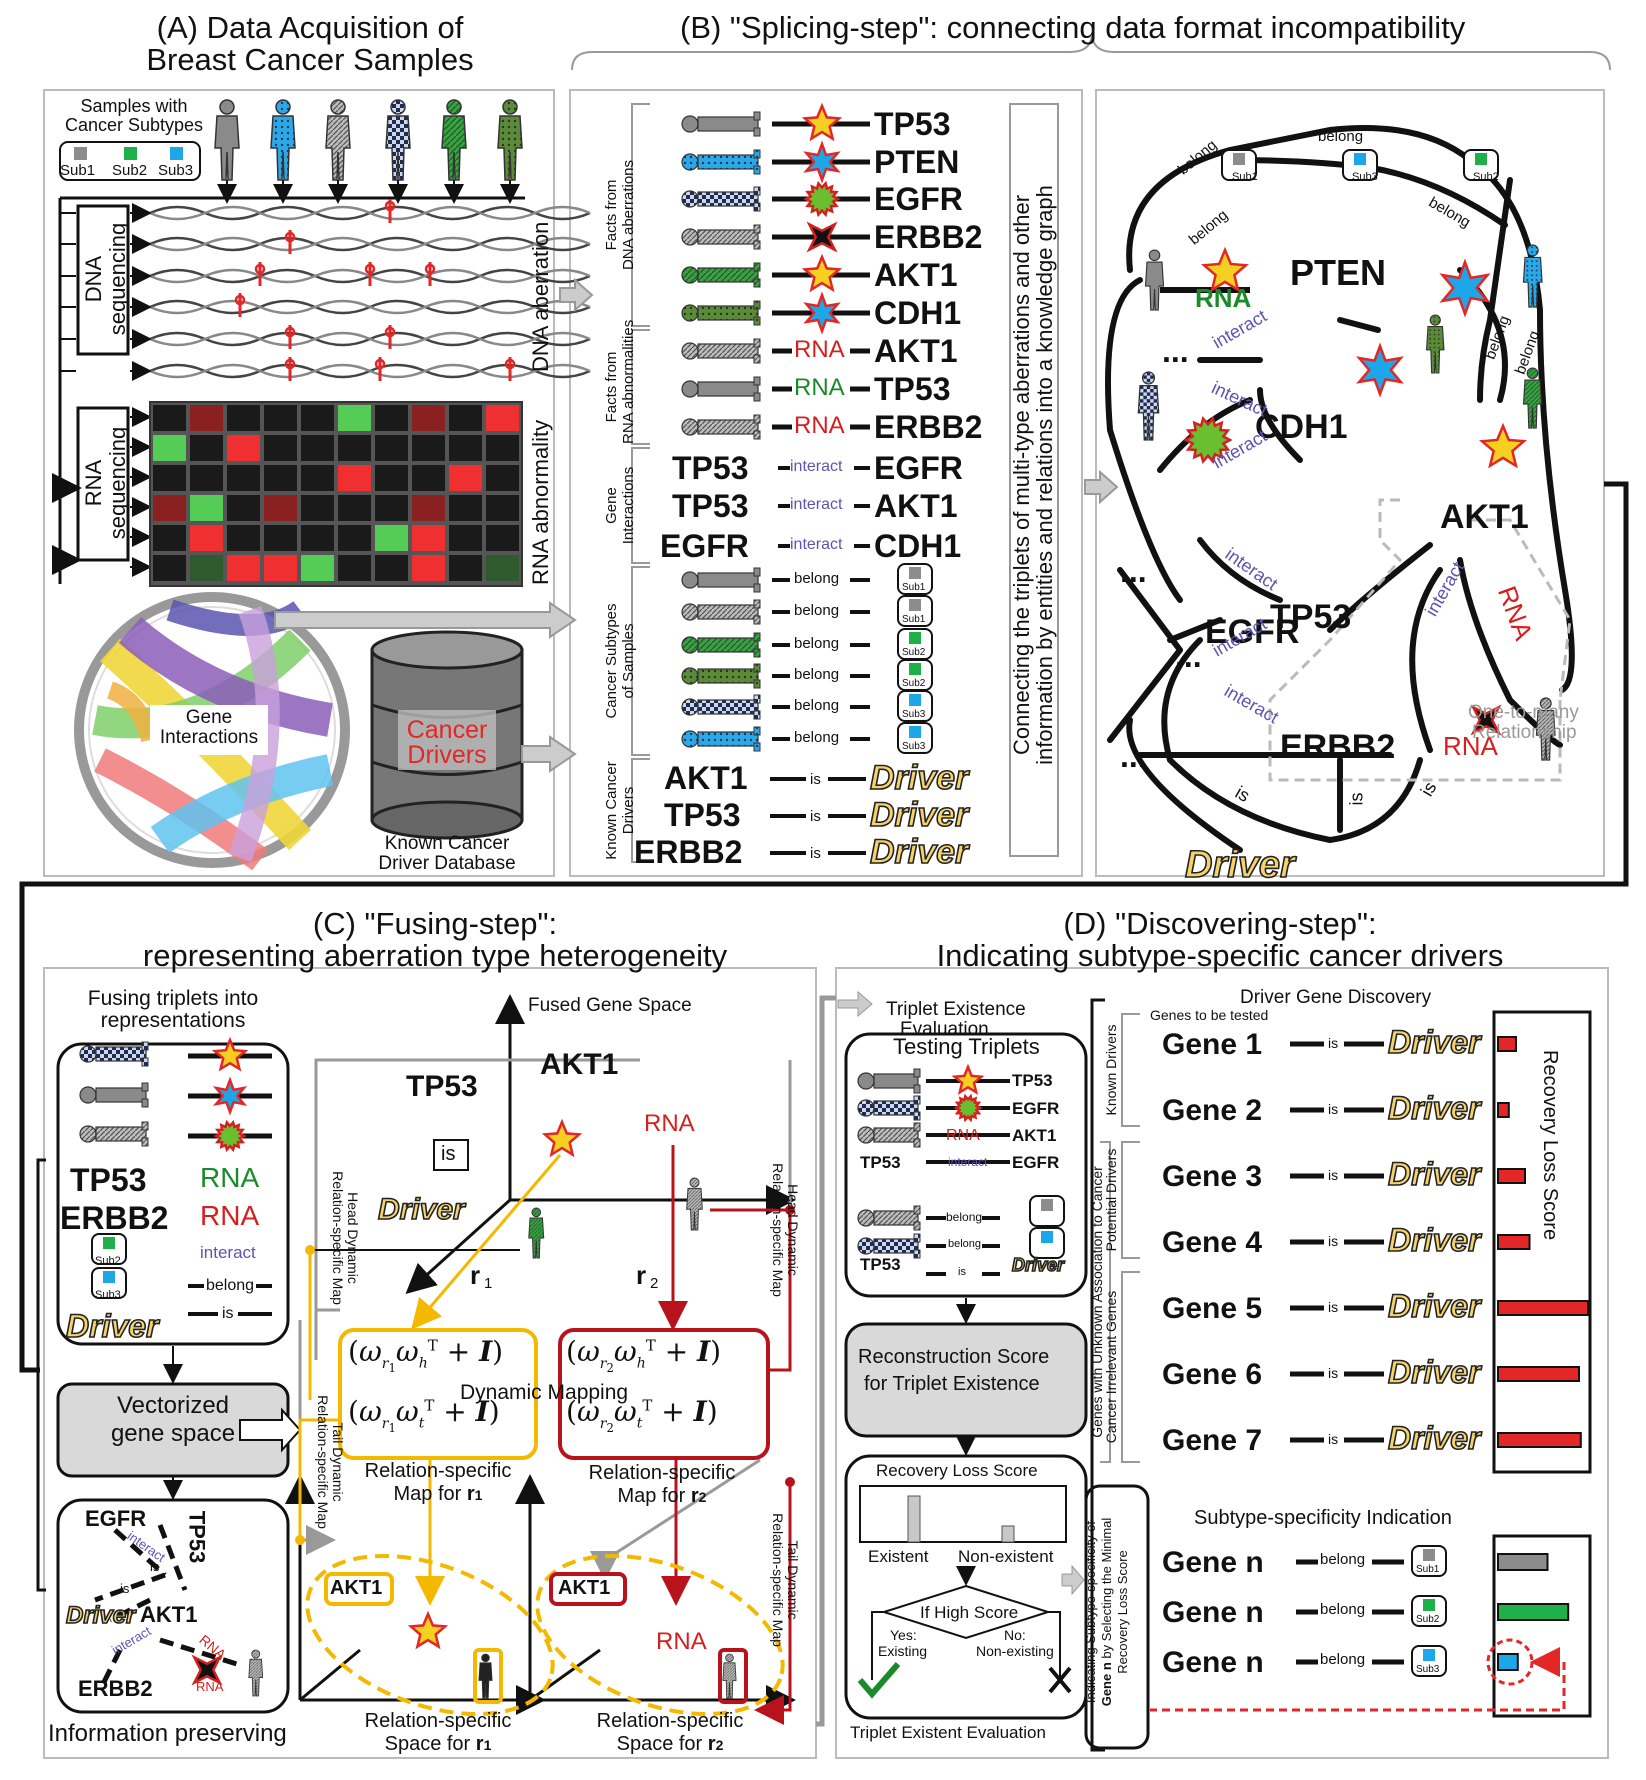  What do you see at coordinates (1038, 1265) in the screenshot?
I see `testing-driver: Driver` at bounding box center [1038, 1265].